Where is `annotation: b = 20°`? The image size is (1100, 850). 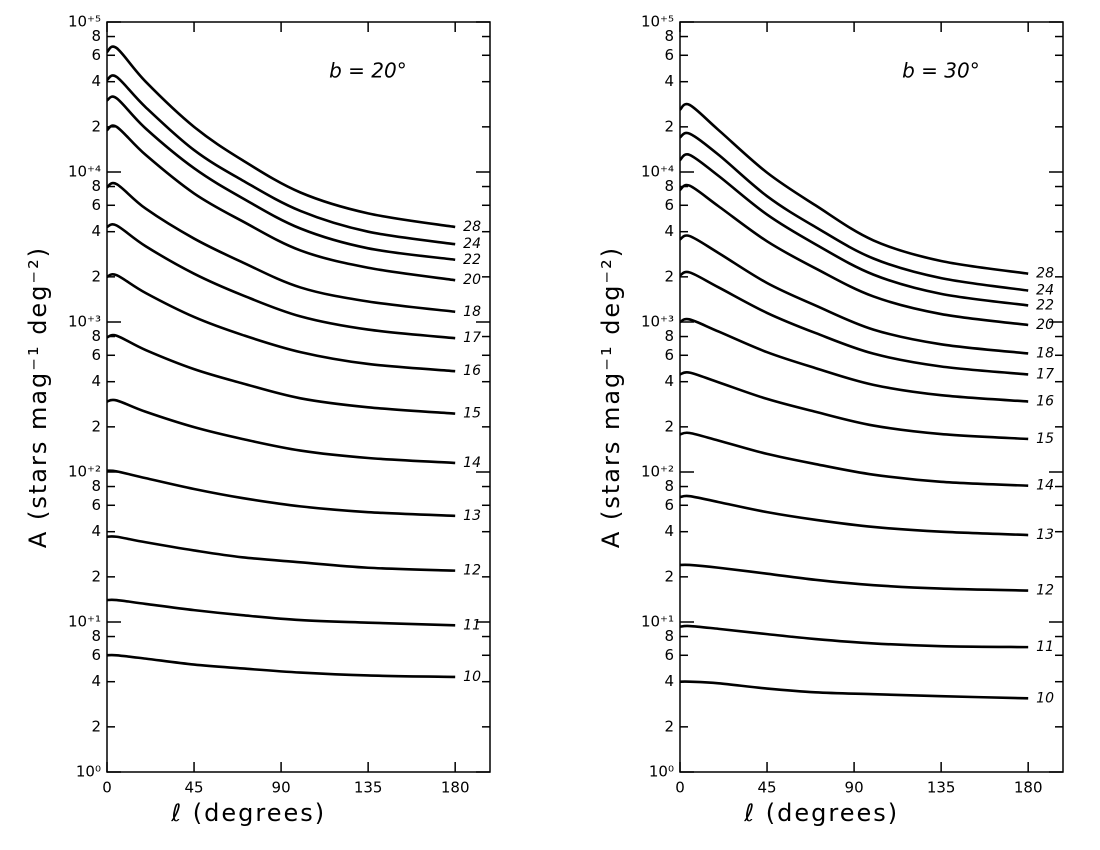 annotation: b = 20° is located at coordinates (368, 71).